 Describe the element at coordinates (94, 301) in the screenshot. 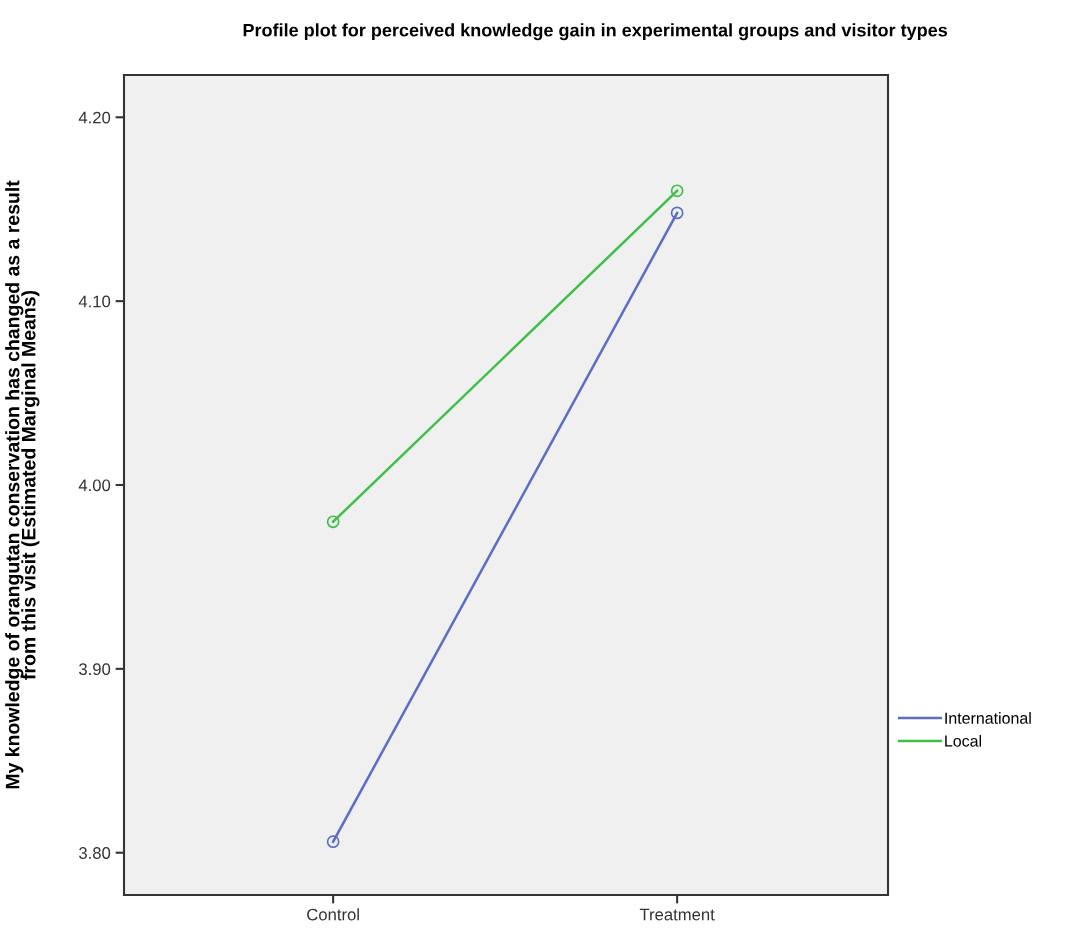

I see `y-tick-label: 4.10` at that location.